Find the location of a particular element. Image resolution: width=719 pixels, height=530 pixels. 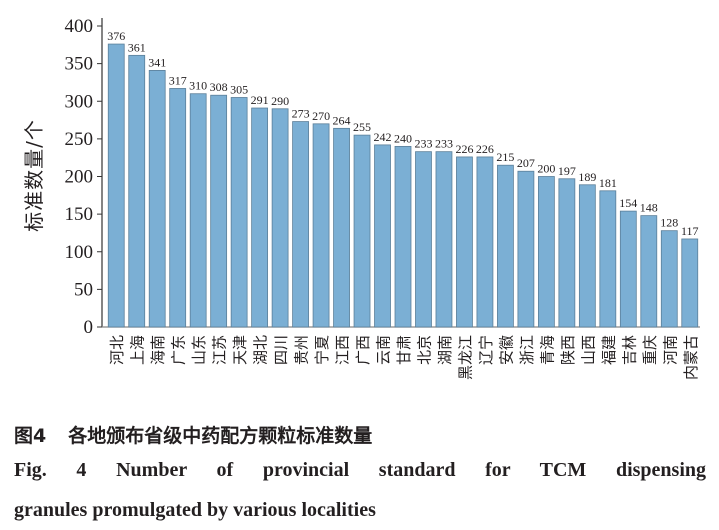

bar-value-label: 181 is located at coordinates (608, 183).